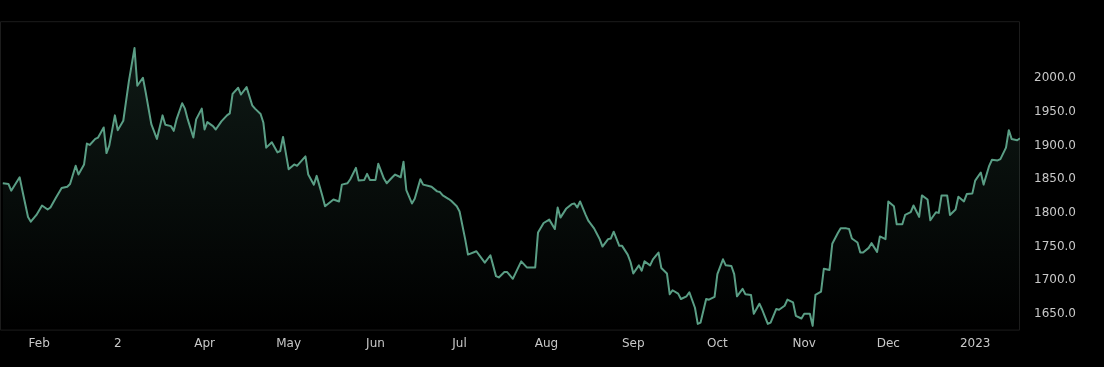  Describe the element at coordinates (459, 342) in the screenshot. I see `x-tick-label: Jul` at that location.